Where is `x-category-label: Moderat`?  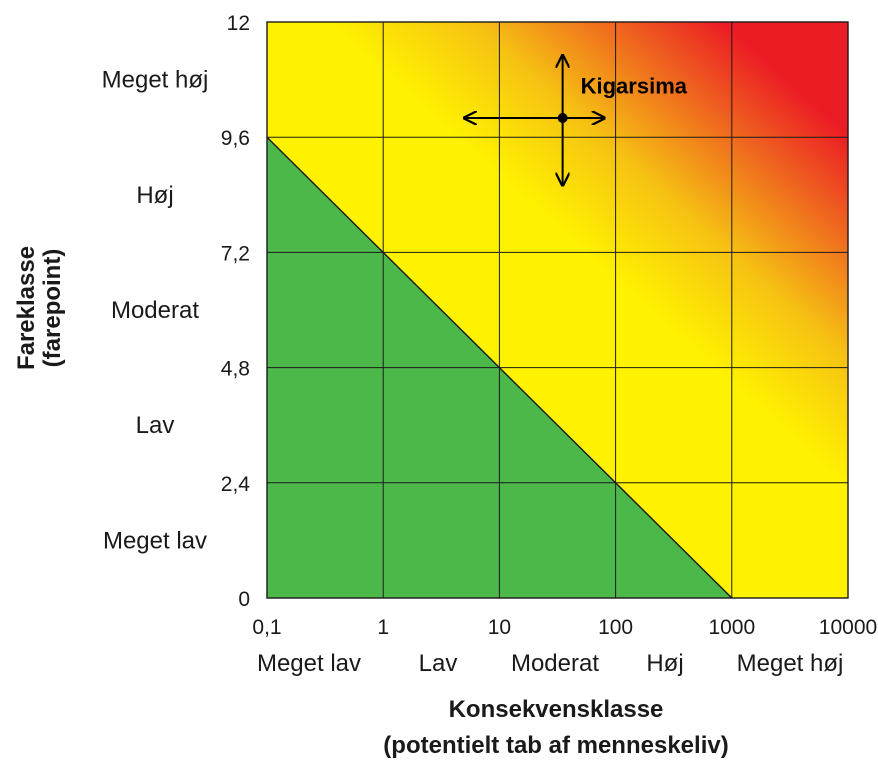 x-category-label: Moderat is located at coordinates (555, 663).